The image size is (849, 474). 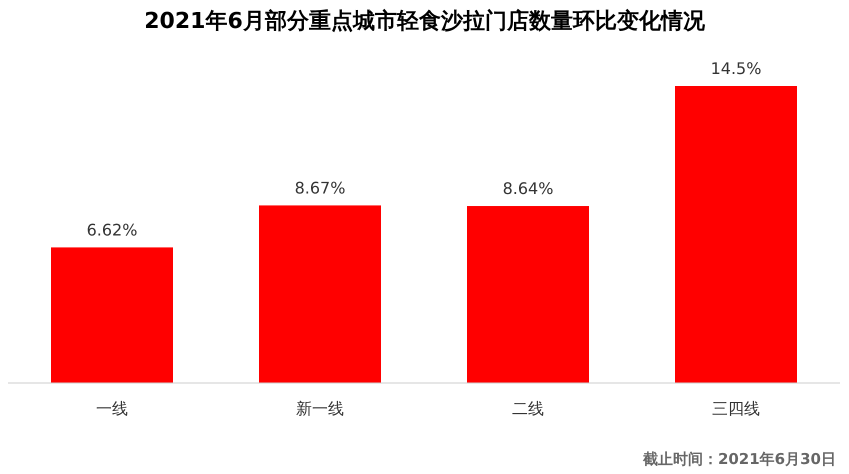 I want to click on x-tick-label: 三四线, so click(x=736, y=408).